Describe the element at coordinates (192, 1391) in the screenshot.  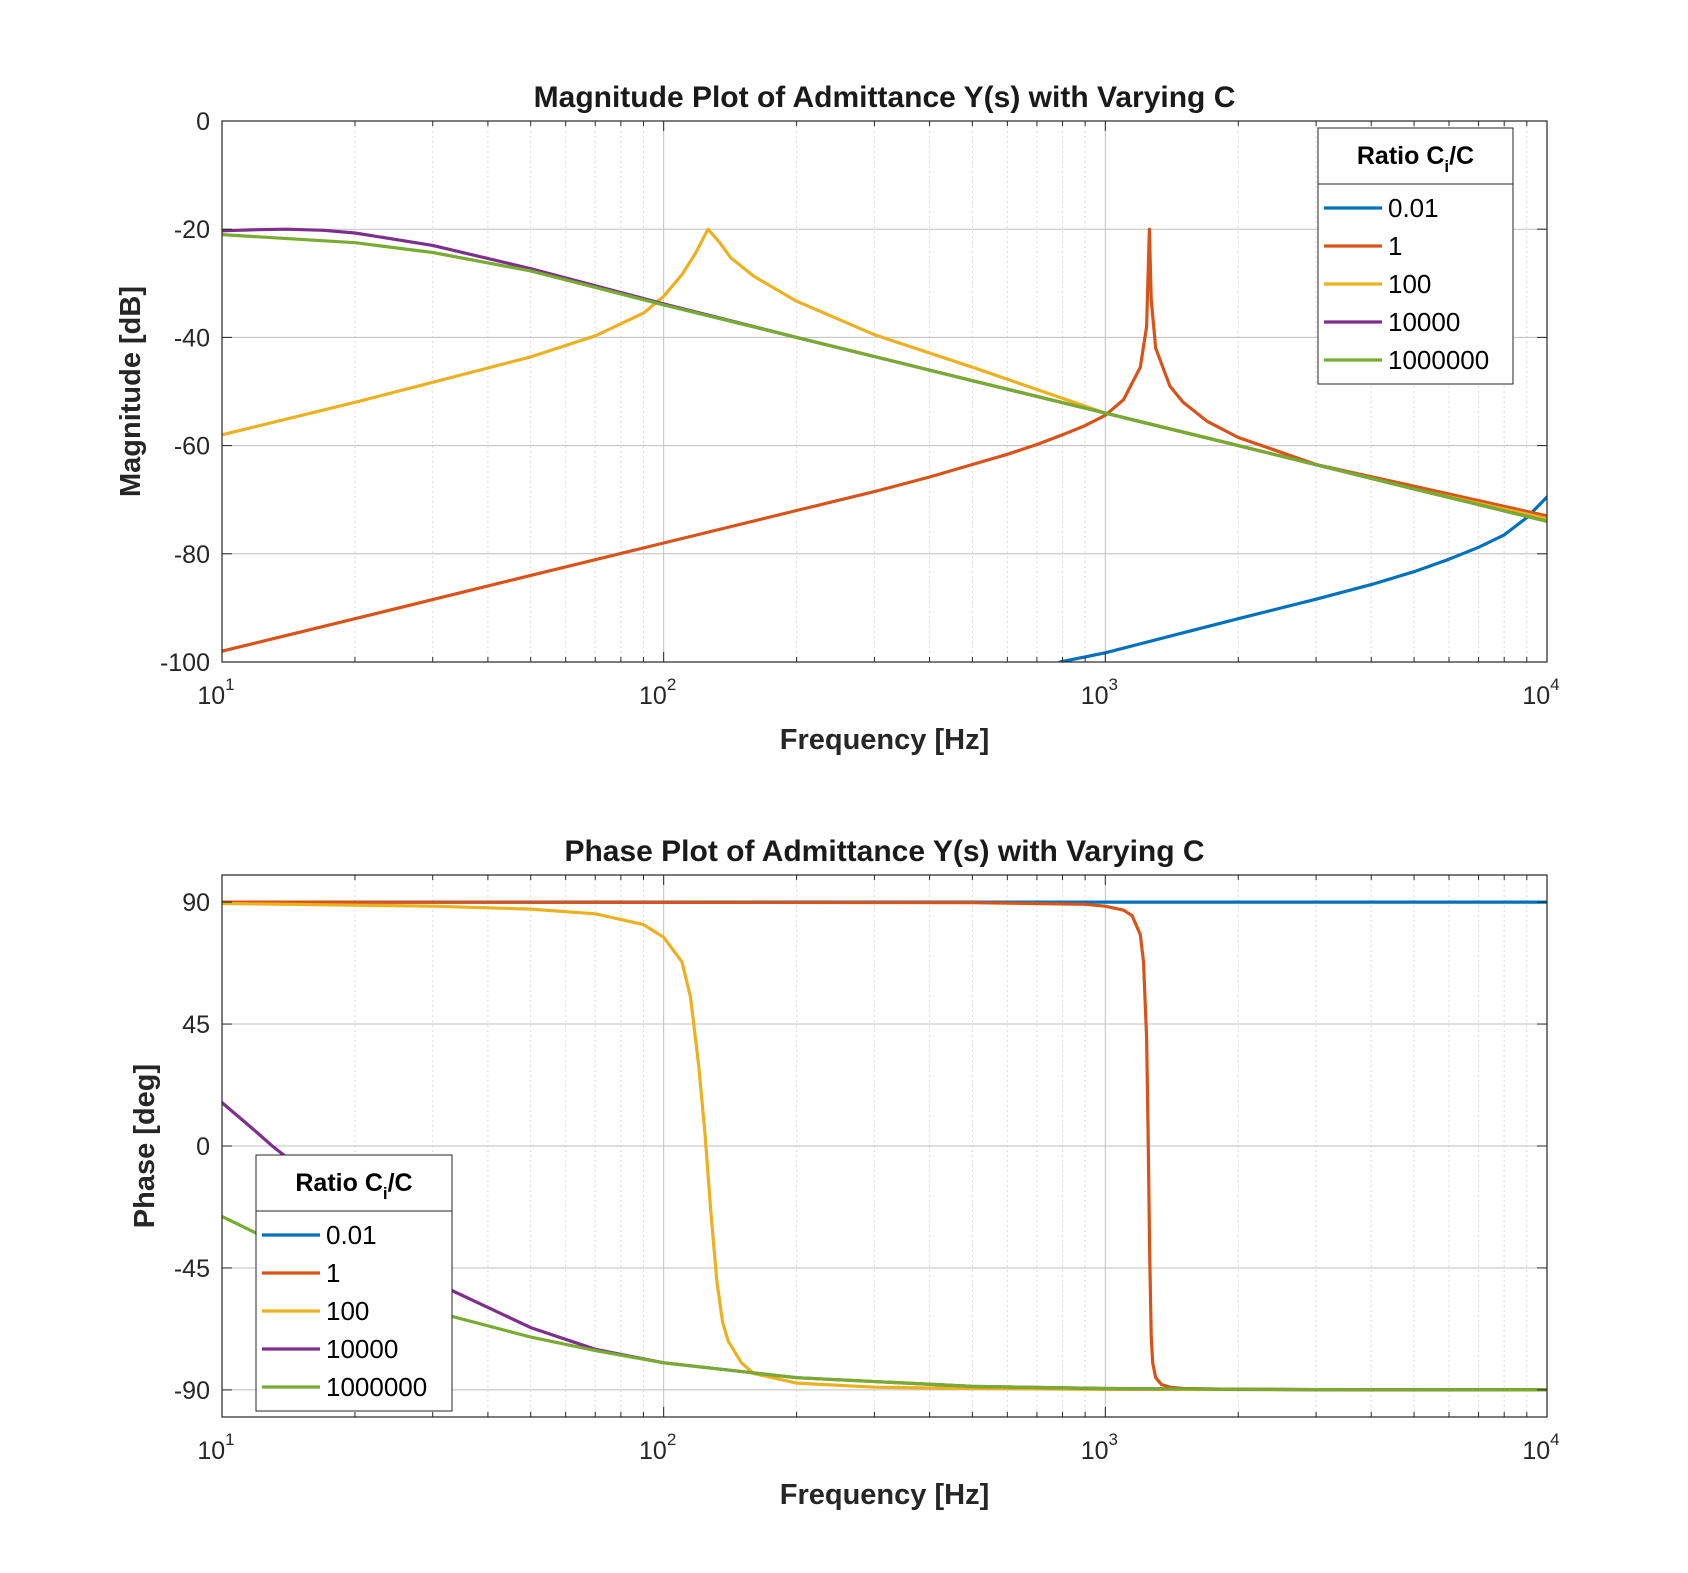
I see `y-tick-label: -90` at that location.